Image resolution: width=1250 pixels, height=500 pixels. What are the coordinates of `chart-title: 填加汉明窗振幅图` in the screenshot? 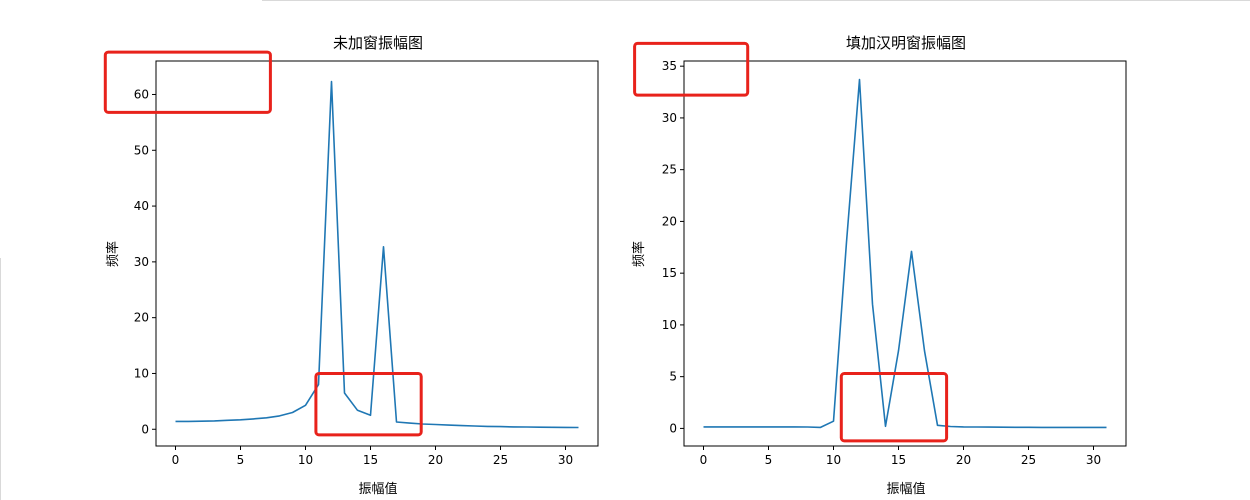 It's located at (906, 43).